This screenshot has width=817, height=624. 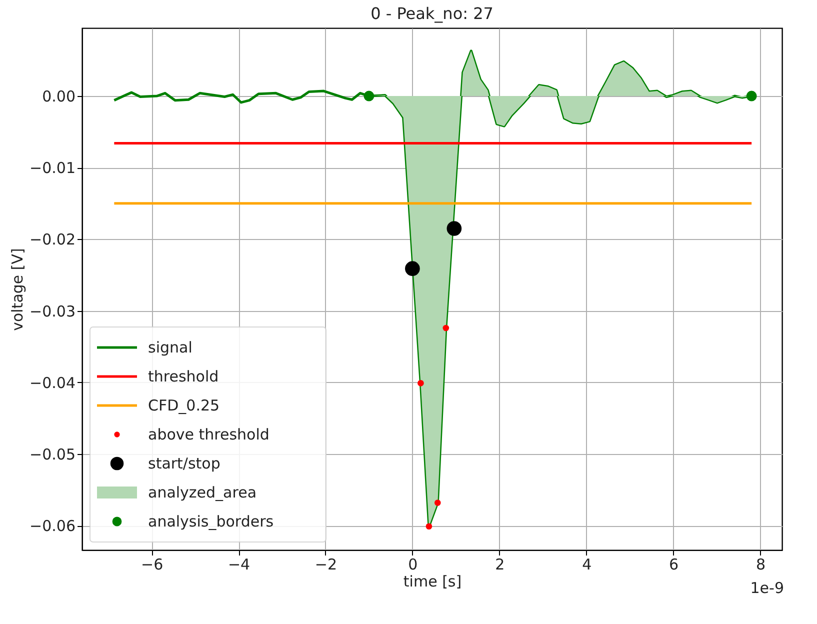 What do you see at coordinates (587, 565) in the screenshot?
I see `x-tick-label: 4` at bounding box center [587, 565].